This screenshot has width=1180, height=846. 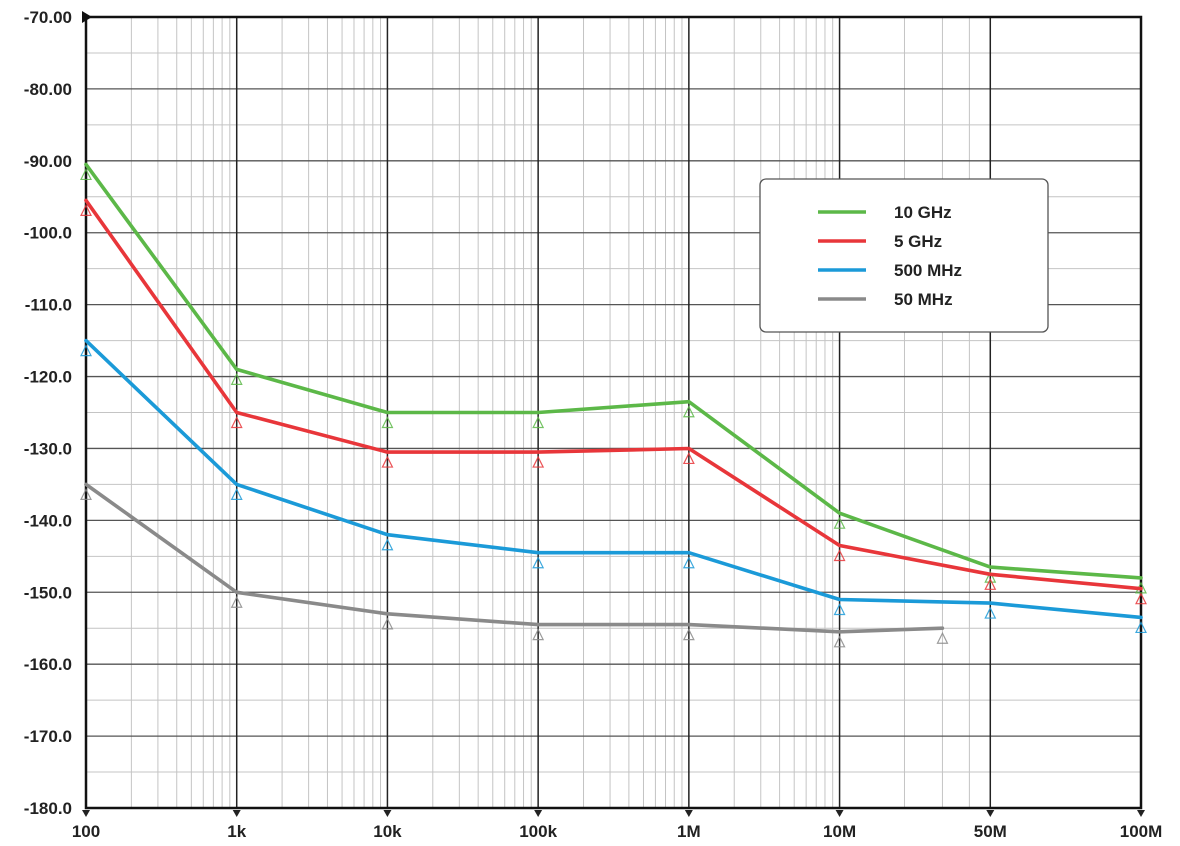 I want to click on y-tick-label: -150.0, so click(x=48, y=592).